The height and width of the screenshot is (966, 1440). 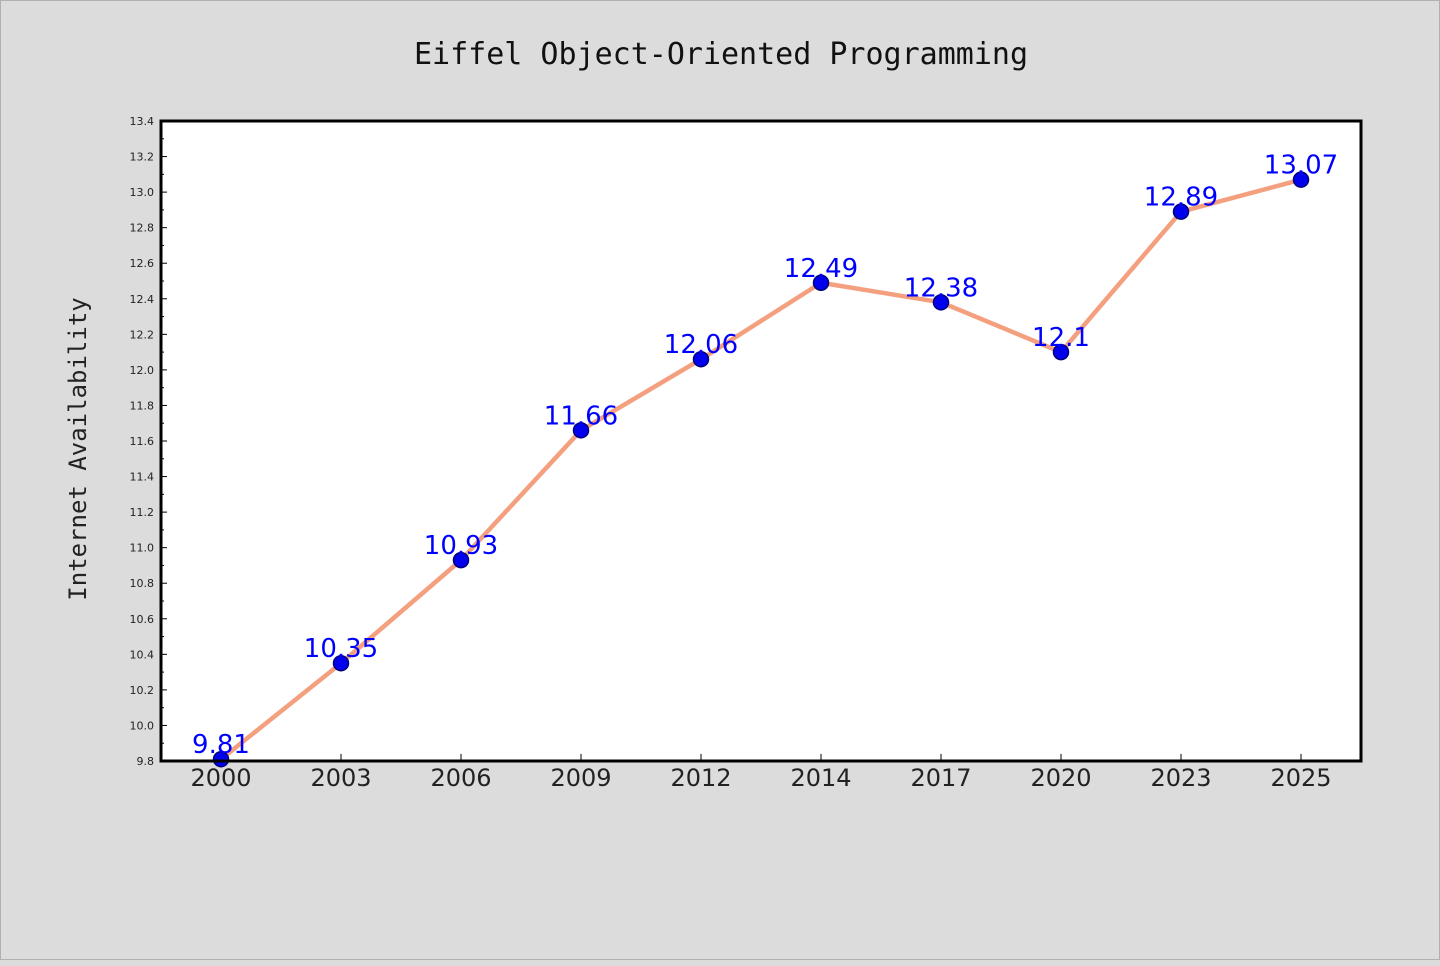 I want to click on y-tick-label: 13.0, so click(x=142, y=192).